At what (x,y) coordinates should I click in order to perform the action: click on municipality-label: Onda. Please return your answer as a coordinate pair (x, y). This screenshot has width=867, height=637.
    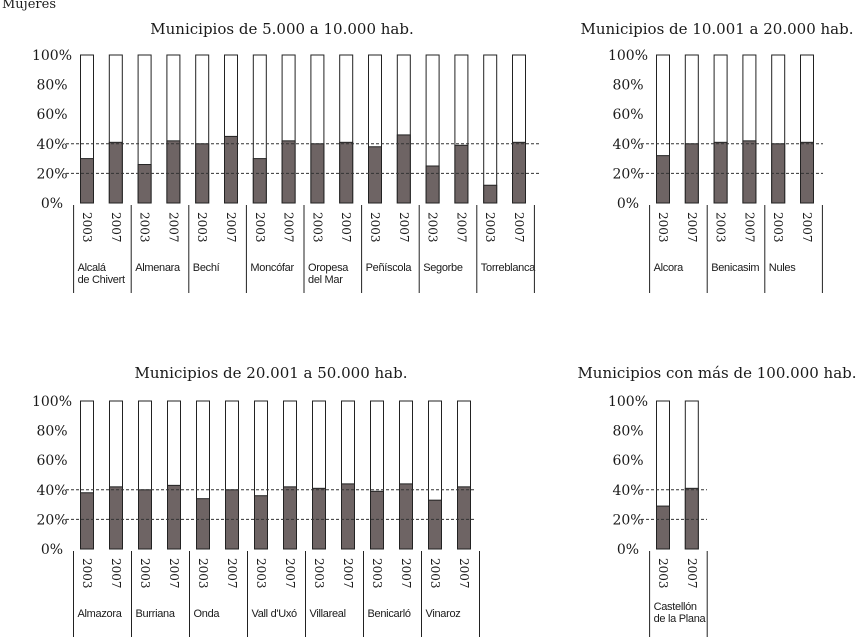
    Looking at the image, I should click on (207, 614).